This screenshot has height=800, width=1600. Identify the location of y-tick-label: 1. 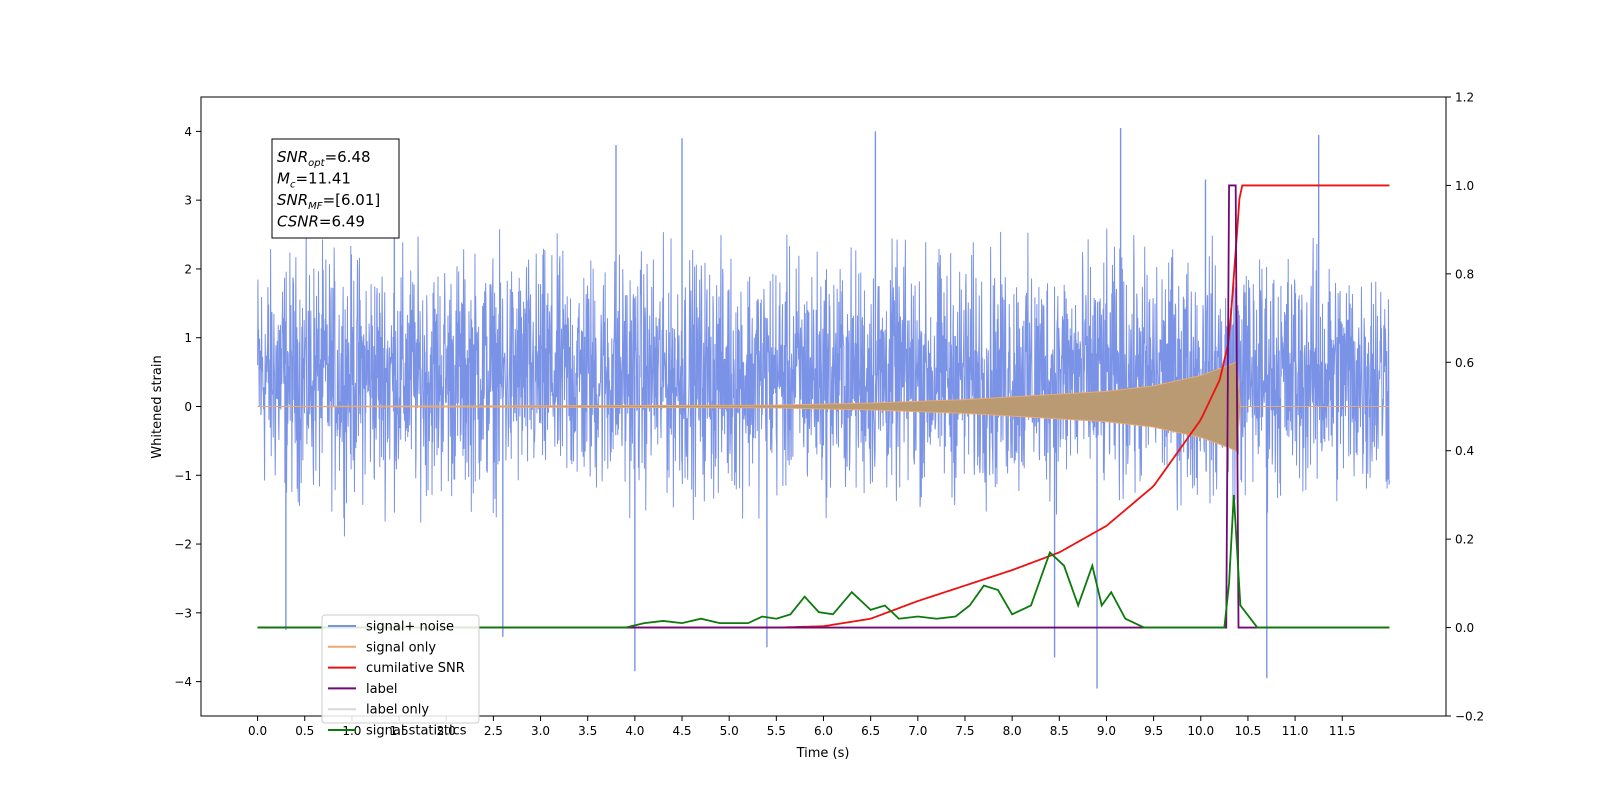
(188, 338).